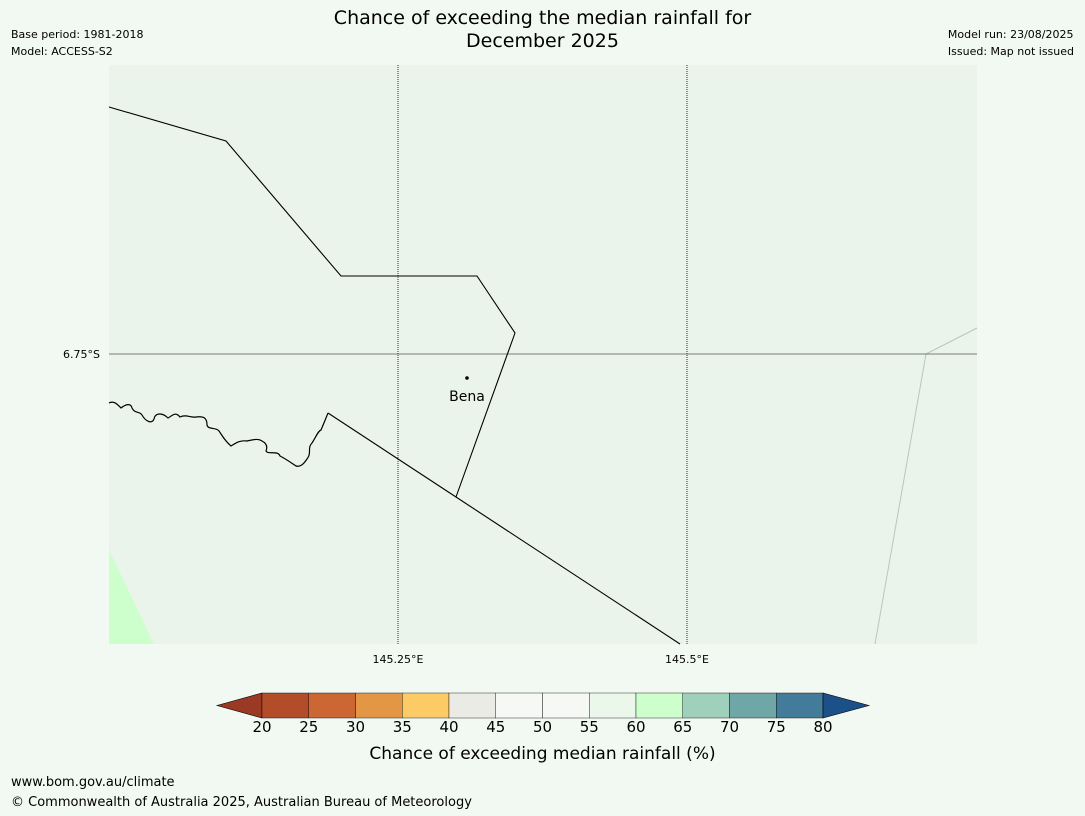  I want to click on colorbar, so click(543, 705).